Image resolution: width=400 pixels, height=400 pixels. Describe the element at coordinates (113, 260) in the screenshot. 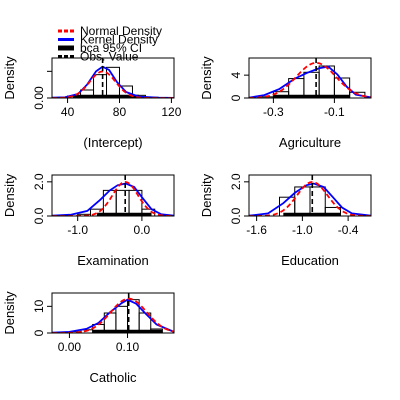

I see `x-axis-label: Examination` at that location.